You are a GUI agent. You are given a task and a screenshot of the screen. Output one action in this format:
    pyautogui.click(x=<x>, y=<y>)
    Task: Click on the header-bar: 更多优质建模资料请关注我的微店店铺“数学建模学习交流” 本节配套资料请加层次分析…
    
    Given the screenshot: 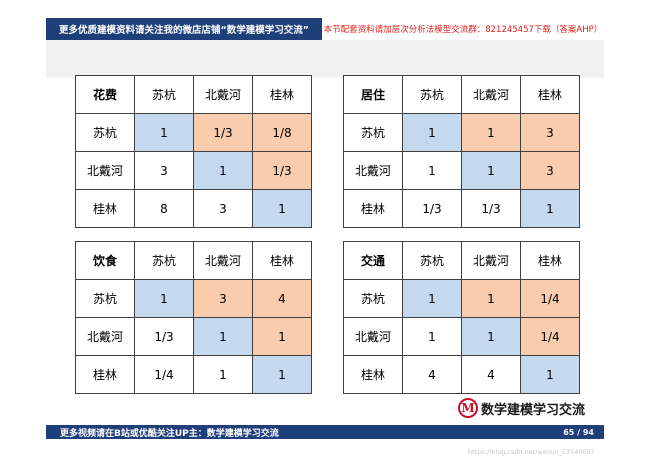 What is the action you would take?
    pyautogui.click(x=325, y=29)
    